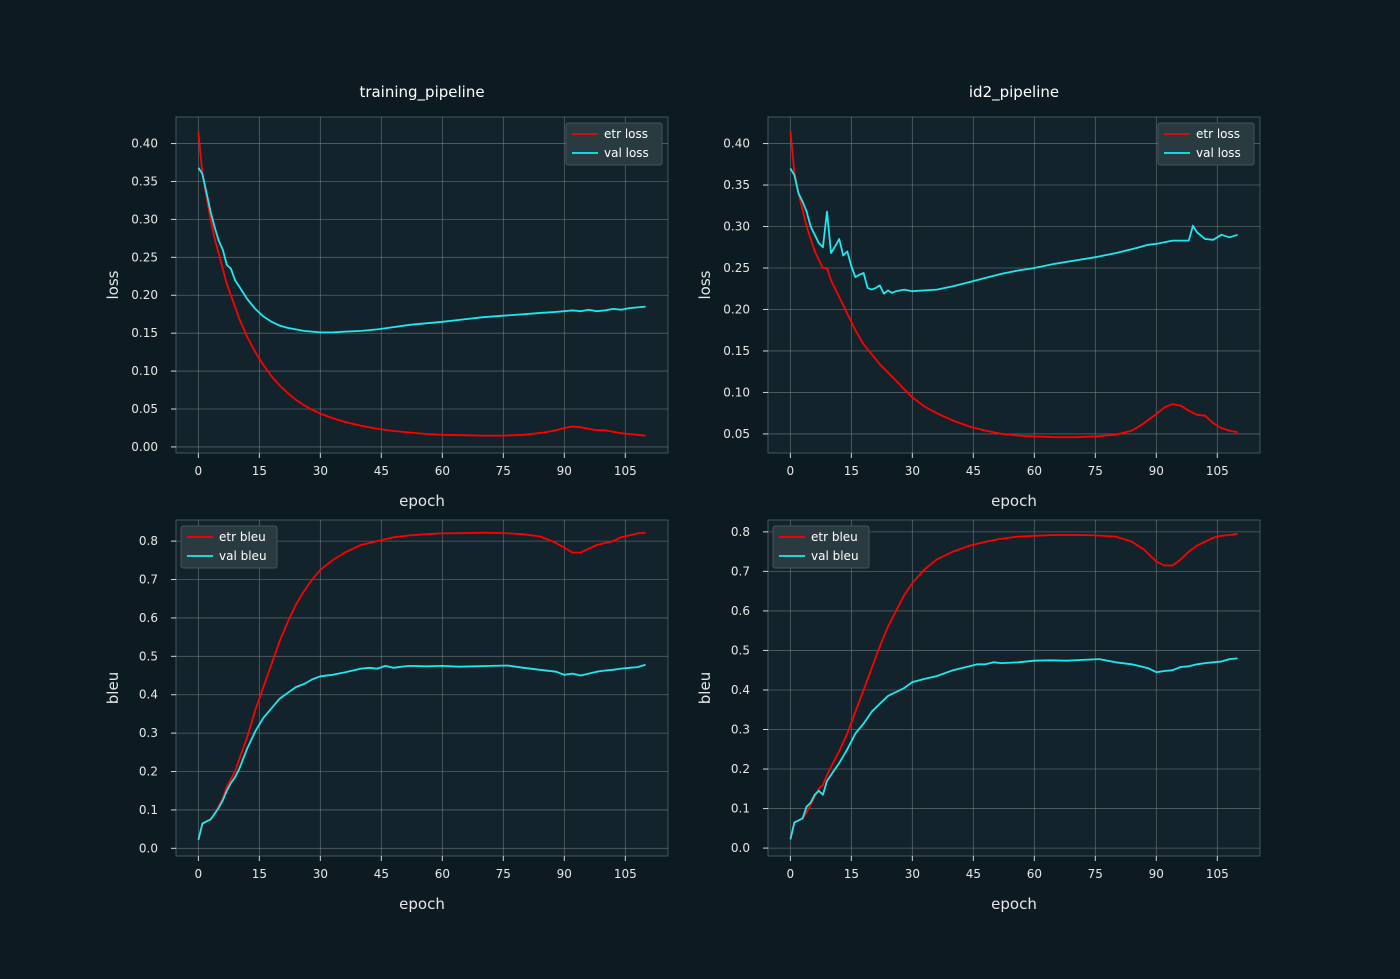  What do you see at coordinates (421, 92) in the screenshot?
I see `chart-title: training_pipeline` at bounding box center [421, 92].